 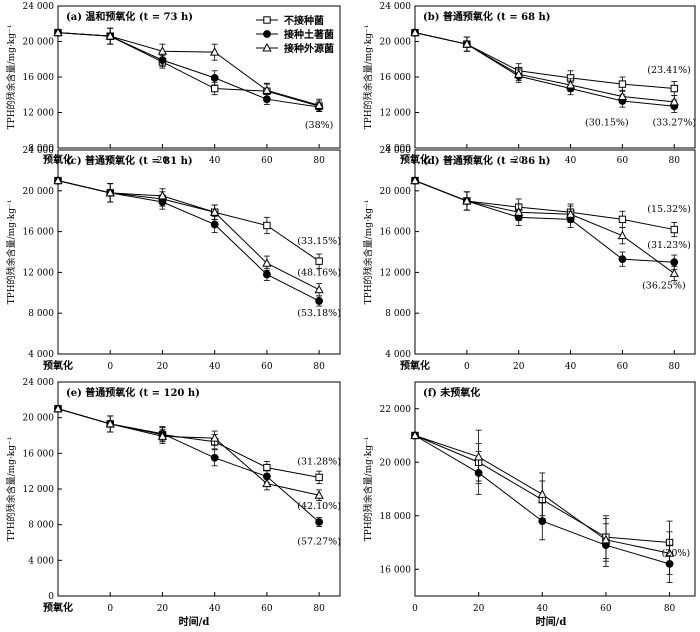 What do you see at coordinates (676, 553) in the screenshot?
I see `annotation-label: (20%)` at bounding box center [676, 553].